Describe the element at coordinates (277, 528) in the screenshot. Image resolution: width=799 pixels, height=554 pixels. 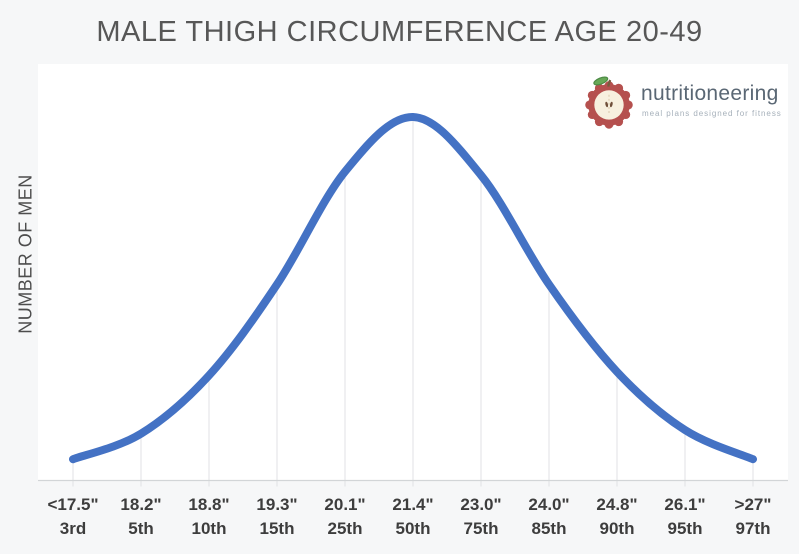
I see `x-tick-percentile: 15th` at that location.